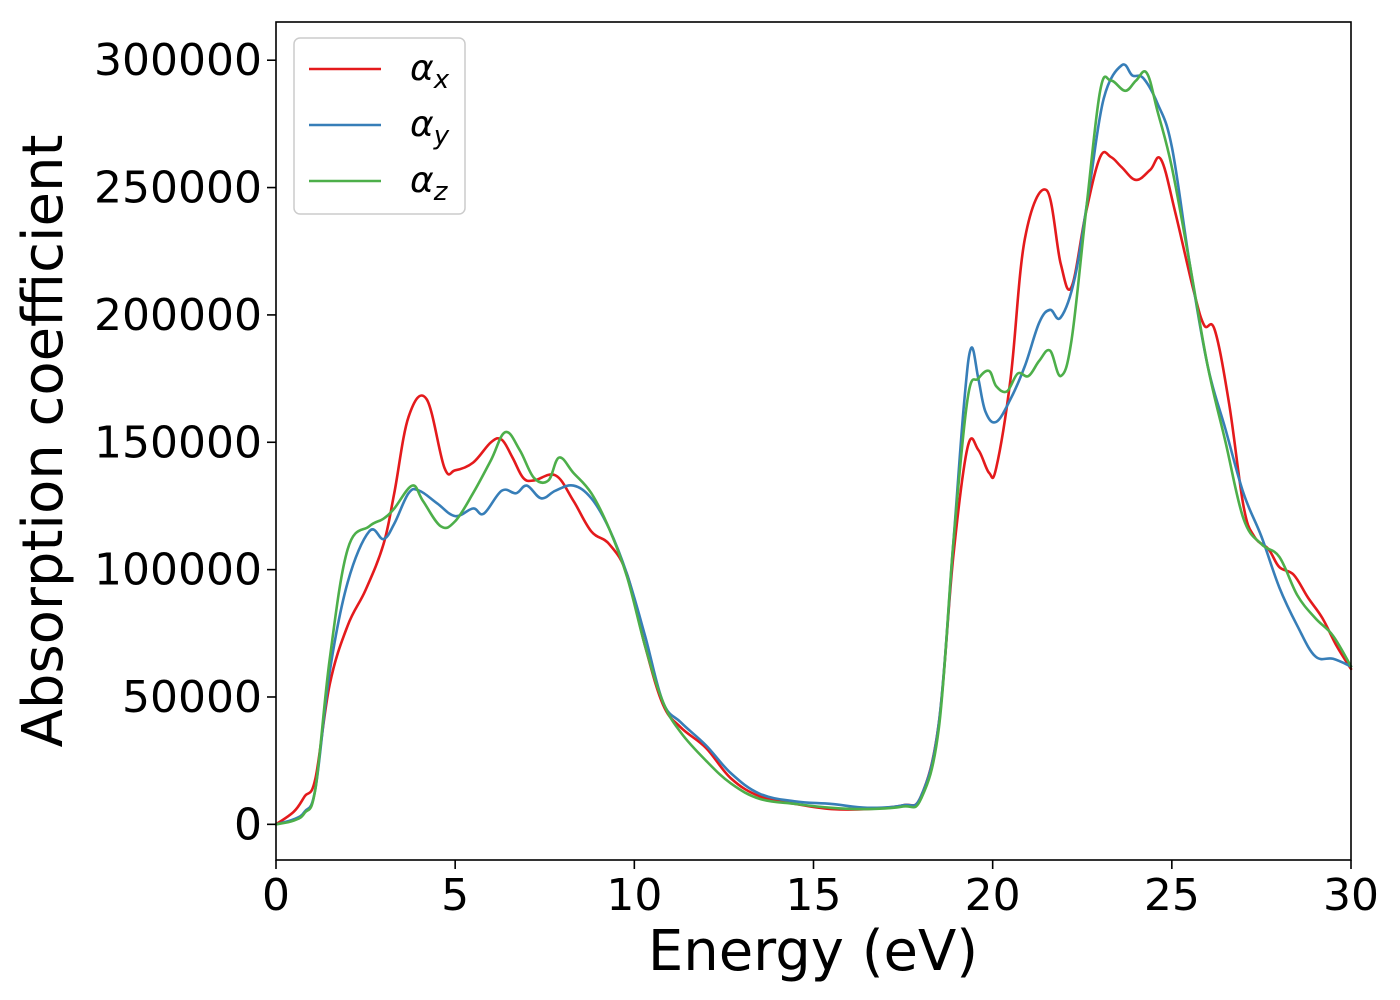 The width and height of the screenshot is (1400, 1000). I want to click on y-axis-title: Absorption coefficient, so click(43, 441).